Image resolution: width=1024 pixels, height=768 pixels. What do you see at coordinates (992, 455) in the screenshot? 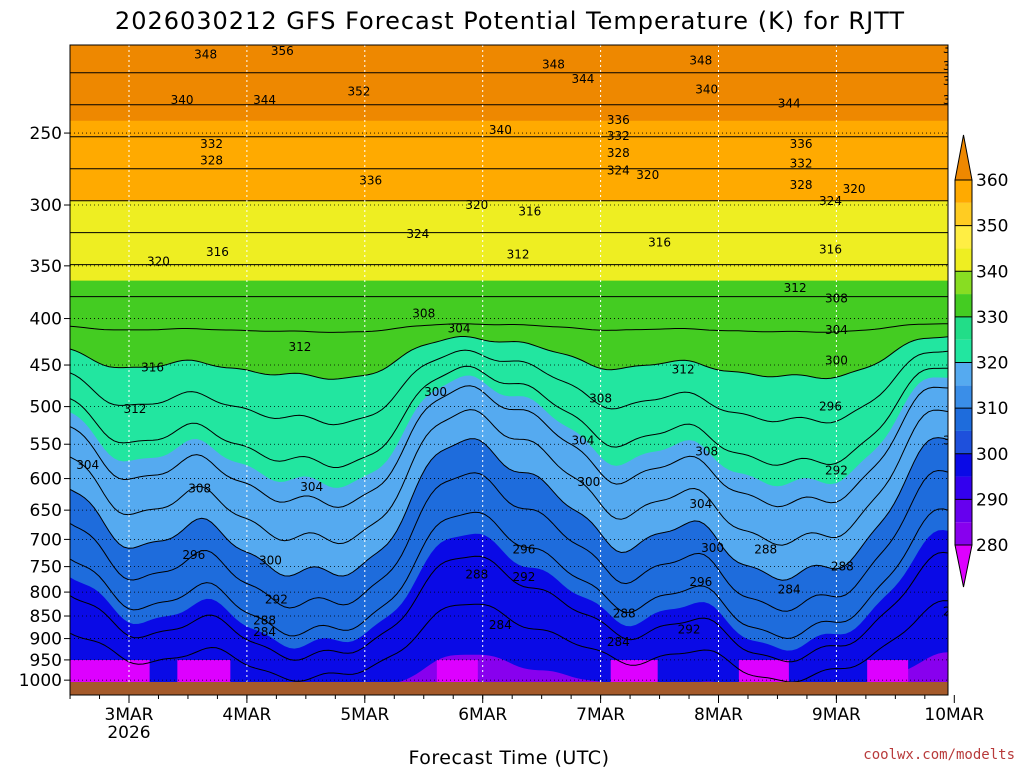
I see `colorbar-tick-label: 300` at bounding box center [992, 455].